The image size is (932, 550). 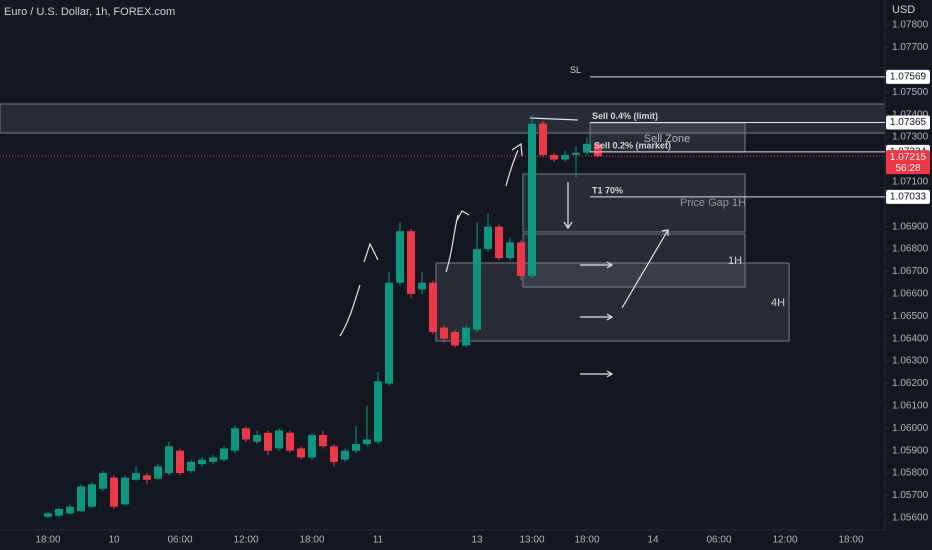 I want to click on level-price: 1.07365, so click(x=908, y=122).